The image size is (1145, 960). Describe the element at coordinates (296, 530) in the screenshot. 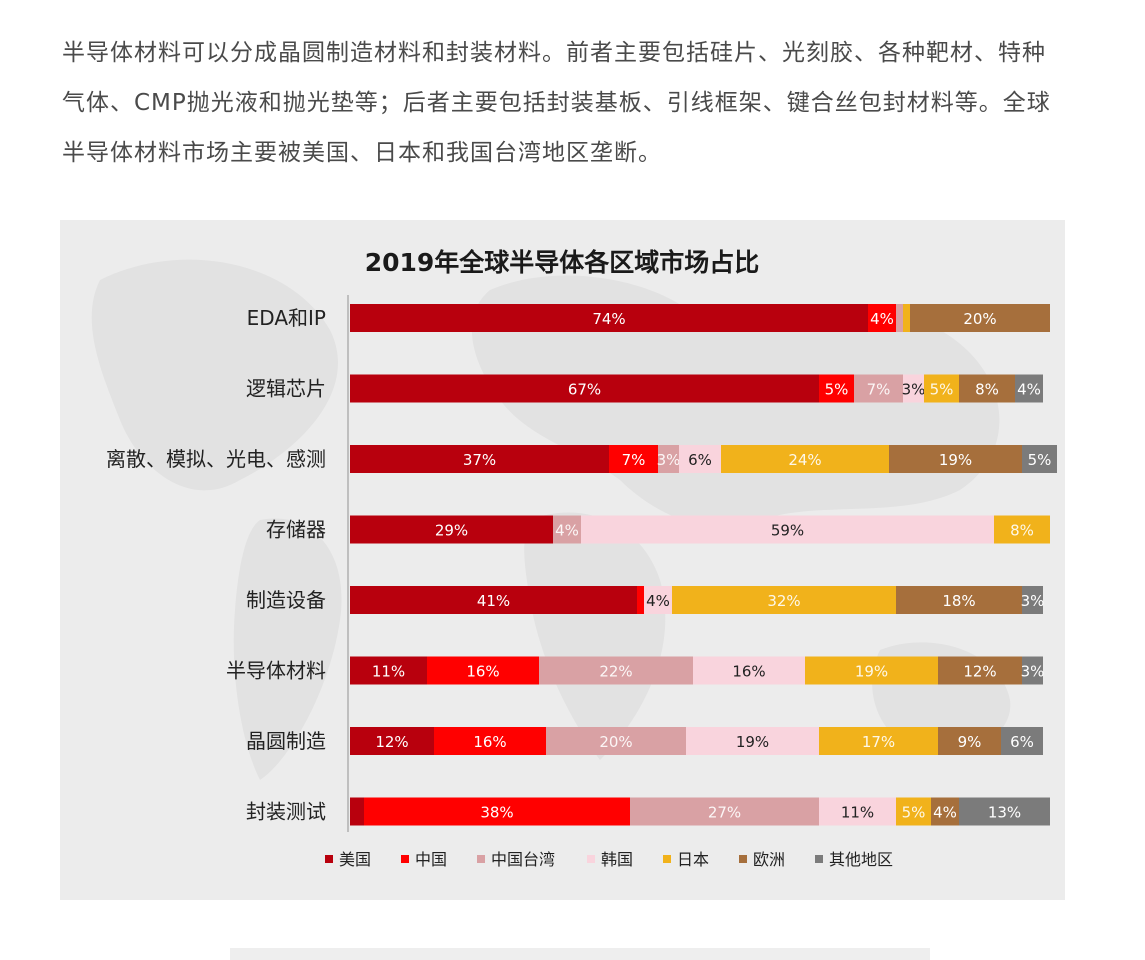

I see `category-label: 存储器` at that location.